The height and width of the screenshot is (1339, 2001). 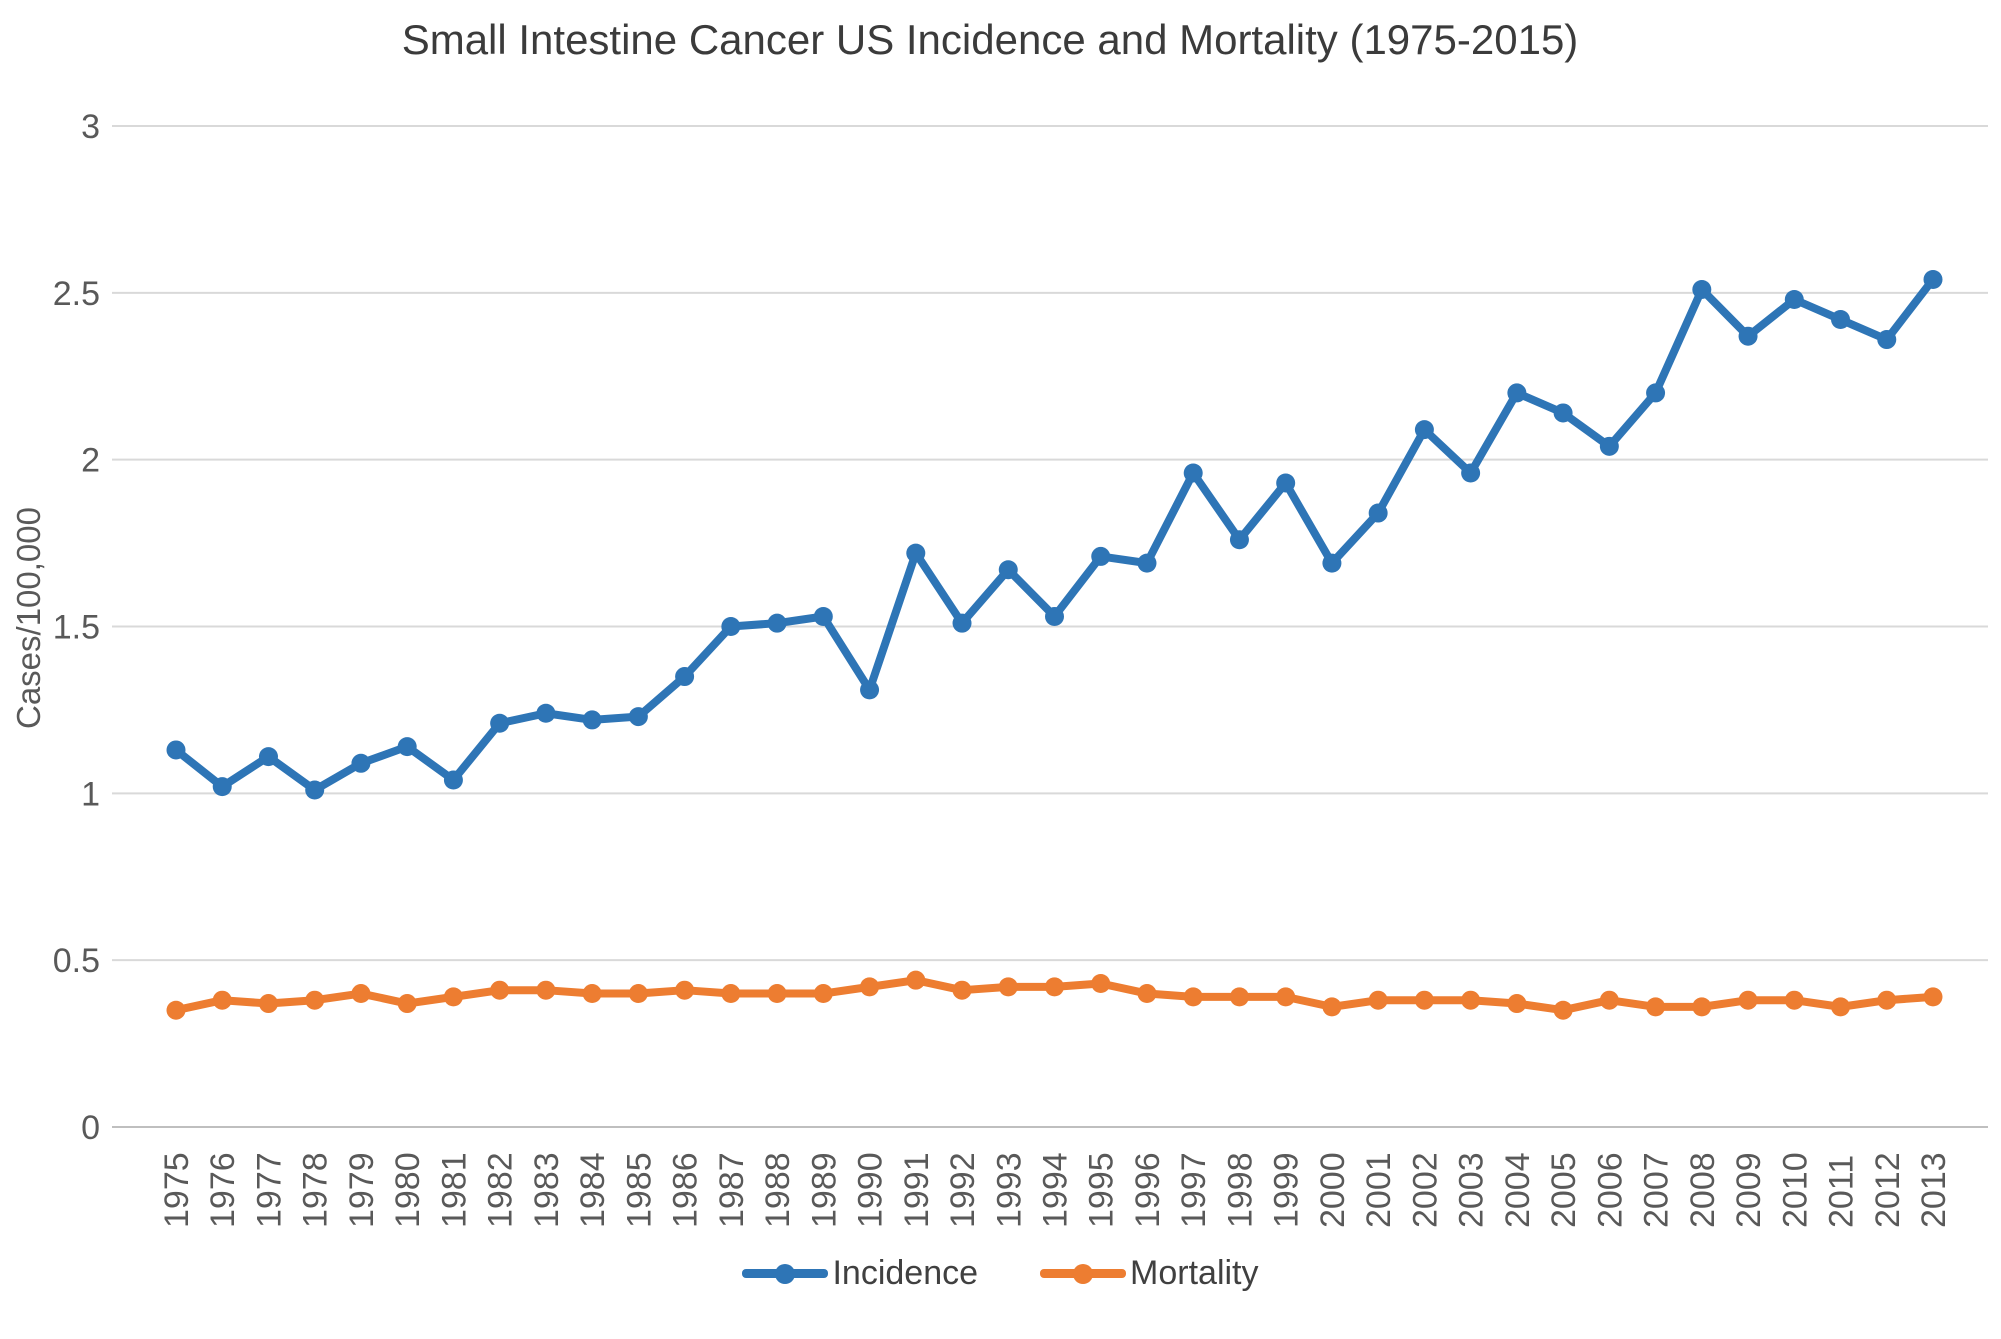 I want to click on x-tick-label-1978: 1978, so click(x=316, y=1190).